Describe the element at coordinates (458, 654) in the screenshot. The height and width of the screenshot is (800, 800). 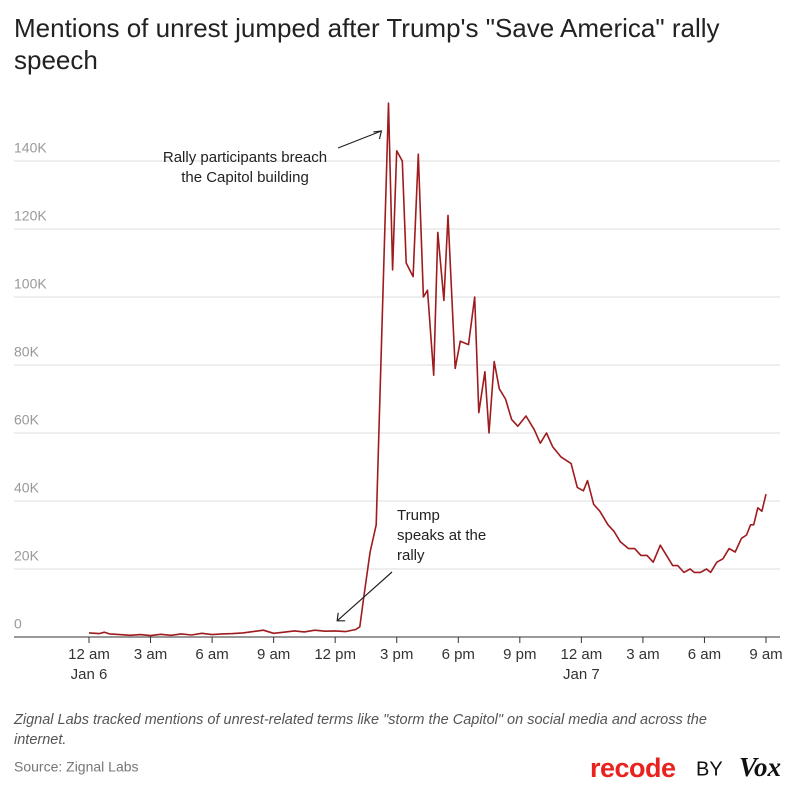
I see `x-tick-label: 6 pm` at that location.